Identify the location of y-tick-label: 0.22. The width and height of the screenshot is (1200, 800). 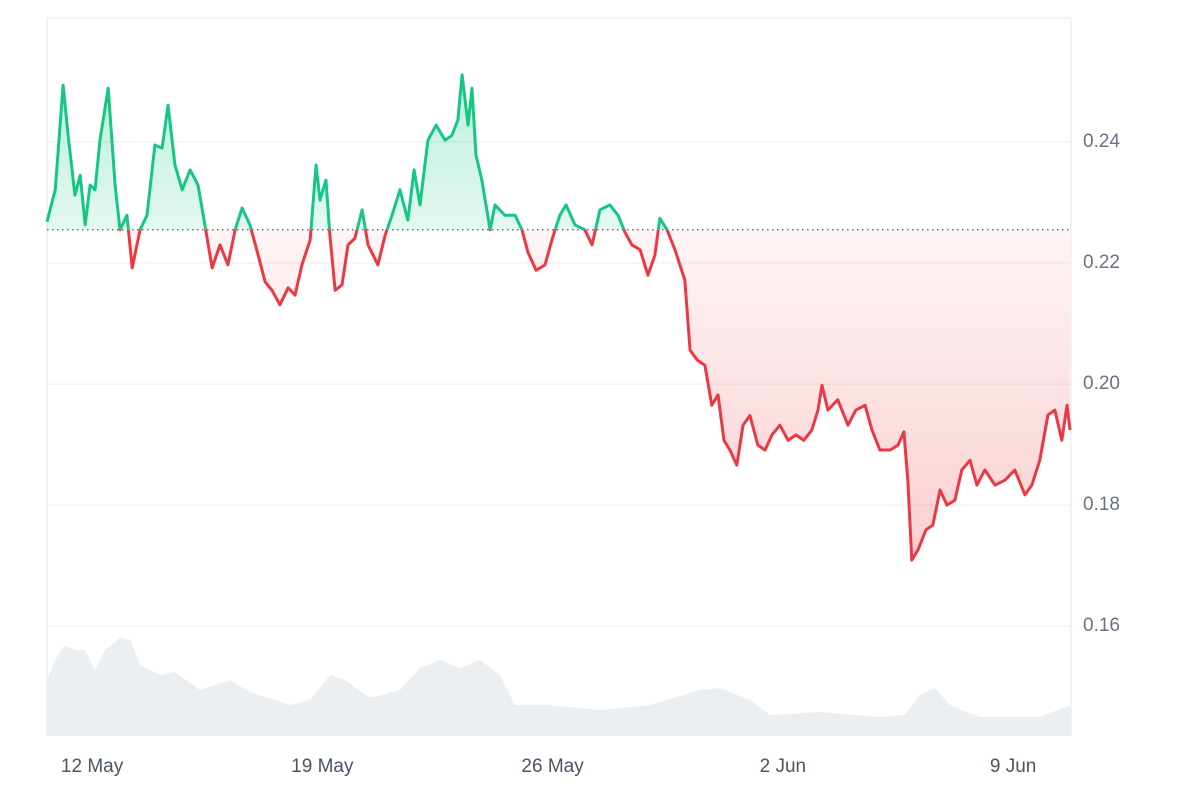
(1101, 262).